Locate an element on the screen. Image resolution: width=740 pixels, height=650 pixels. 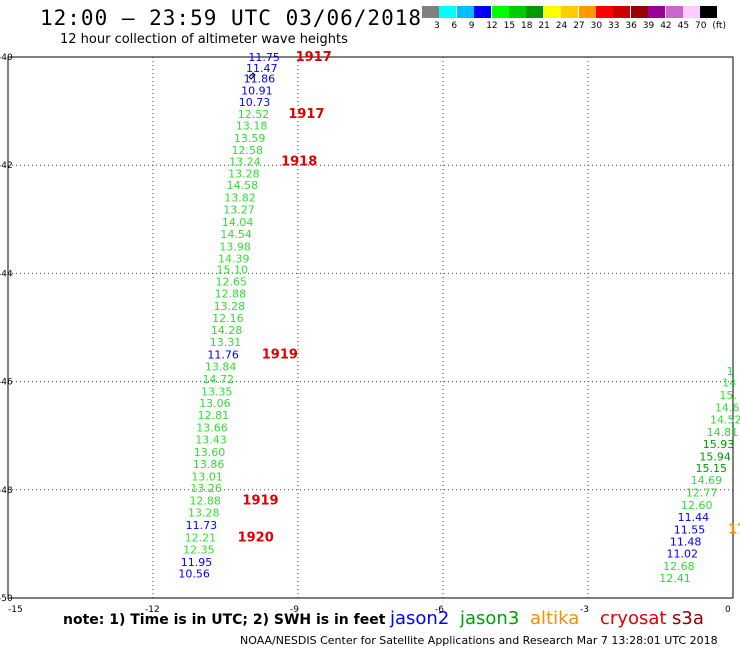
swh-label: 11.73 is located at coordinates (202, 525).